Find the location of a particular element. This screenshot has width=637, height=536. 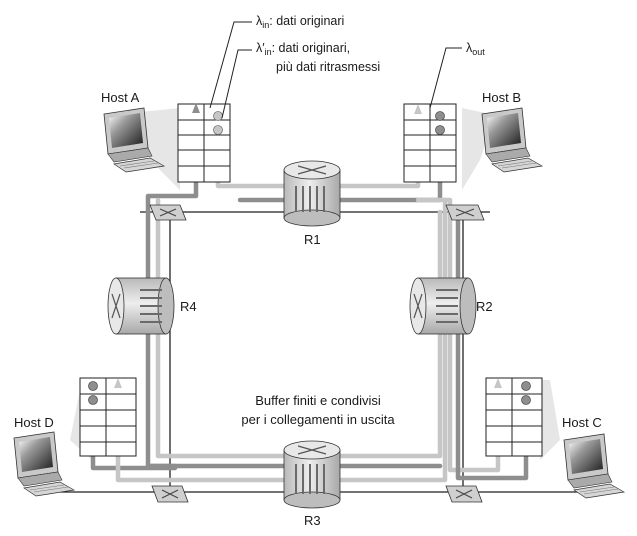

legend-lambda-out: λout is located at coordinates (475, 49).